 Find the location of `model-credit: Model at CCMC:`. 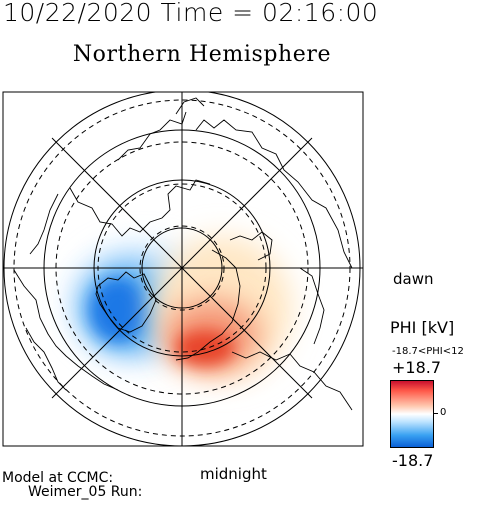

model-credit: Model at CCMC: is located at coordinates (58, 478).